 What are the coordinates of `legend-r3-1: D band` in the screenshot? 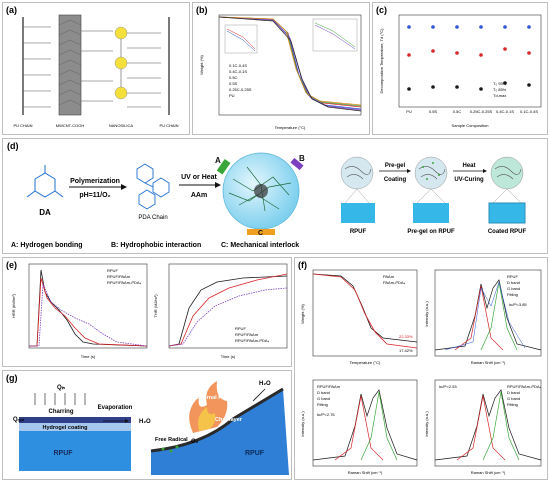 It's located at (513, 392).